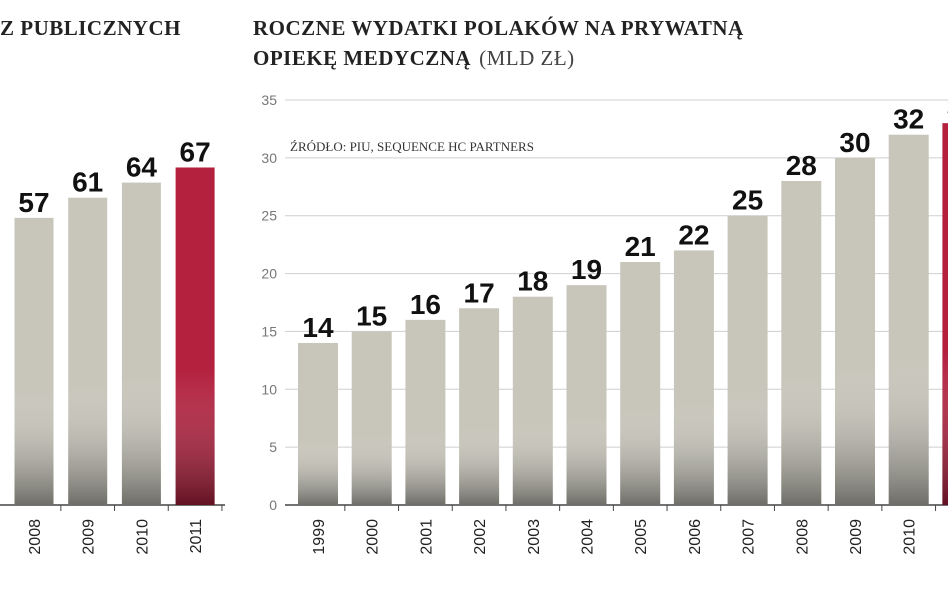  What do you see at coordinates (534, 537) in the screenshot?
I see `x-tick-label: 2003` at bounding box center [534, 537].